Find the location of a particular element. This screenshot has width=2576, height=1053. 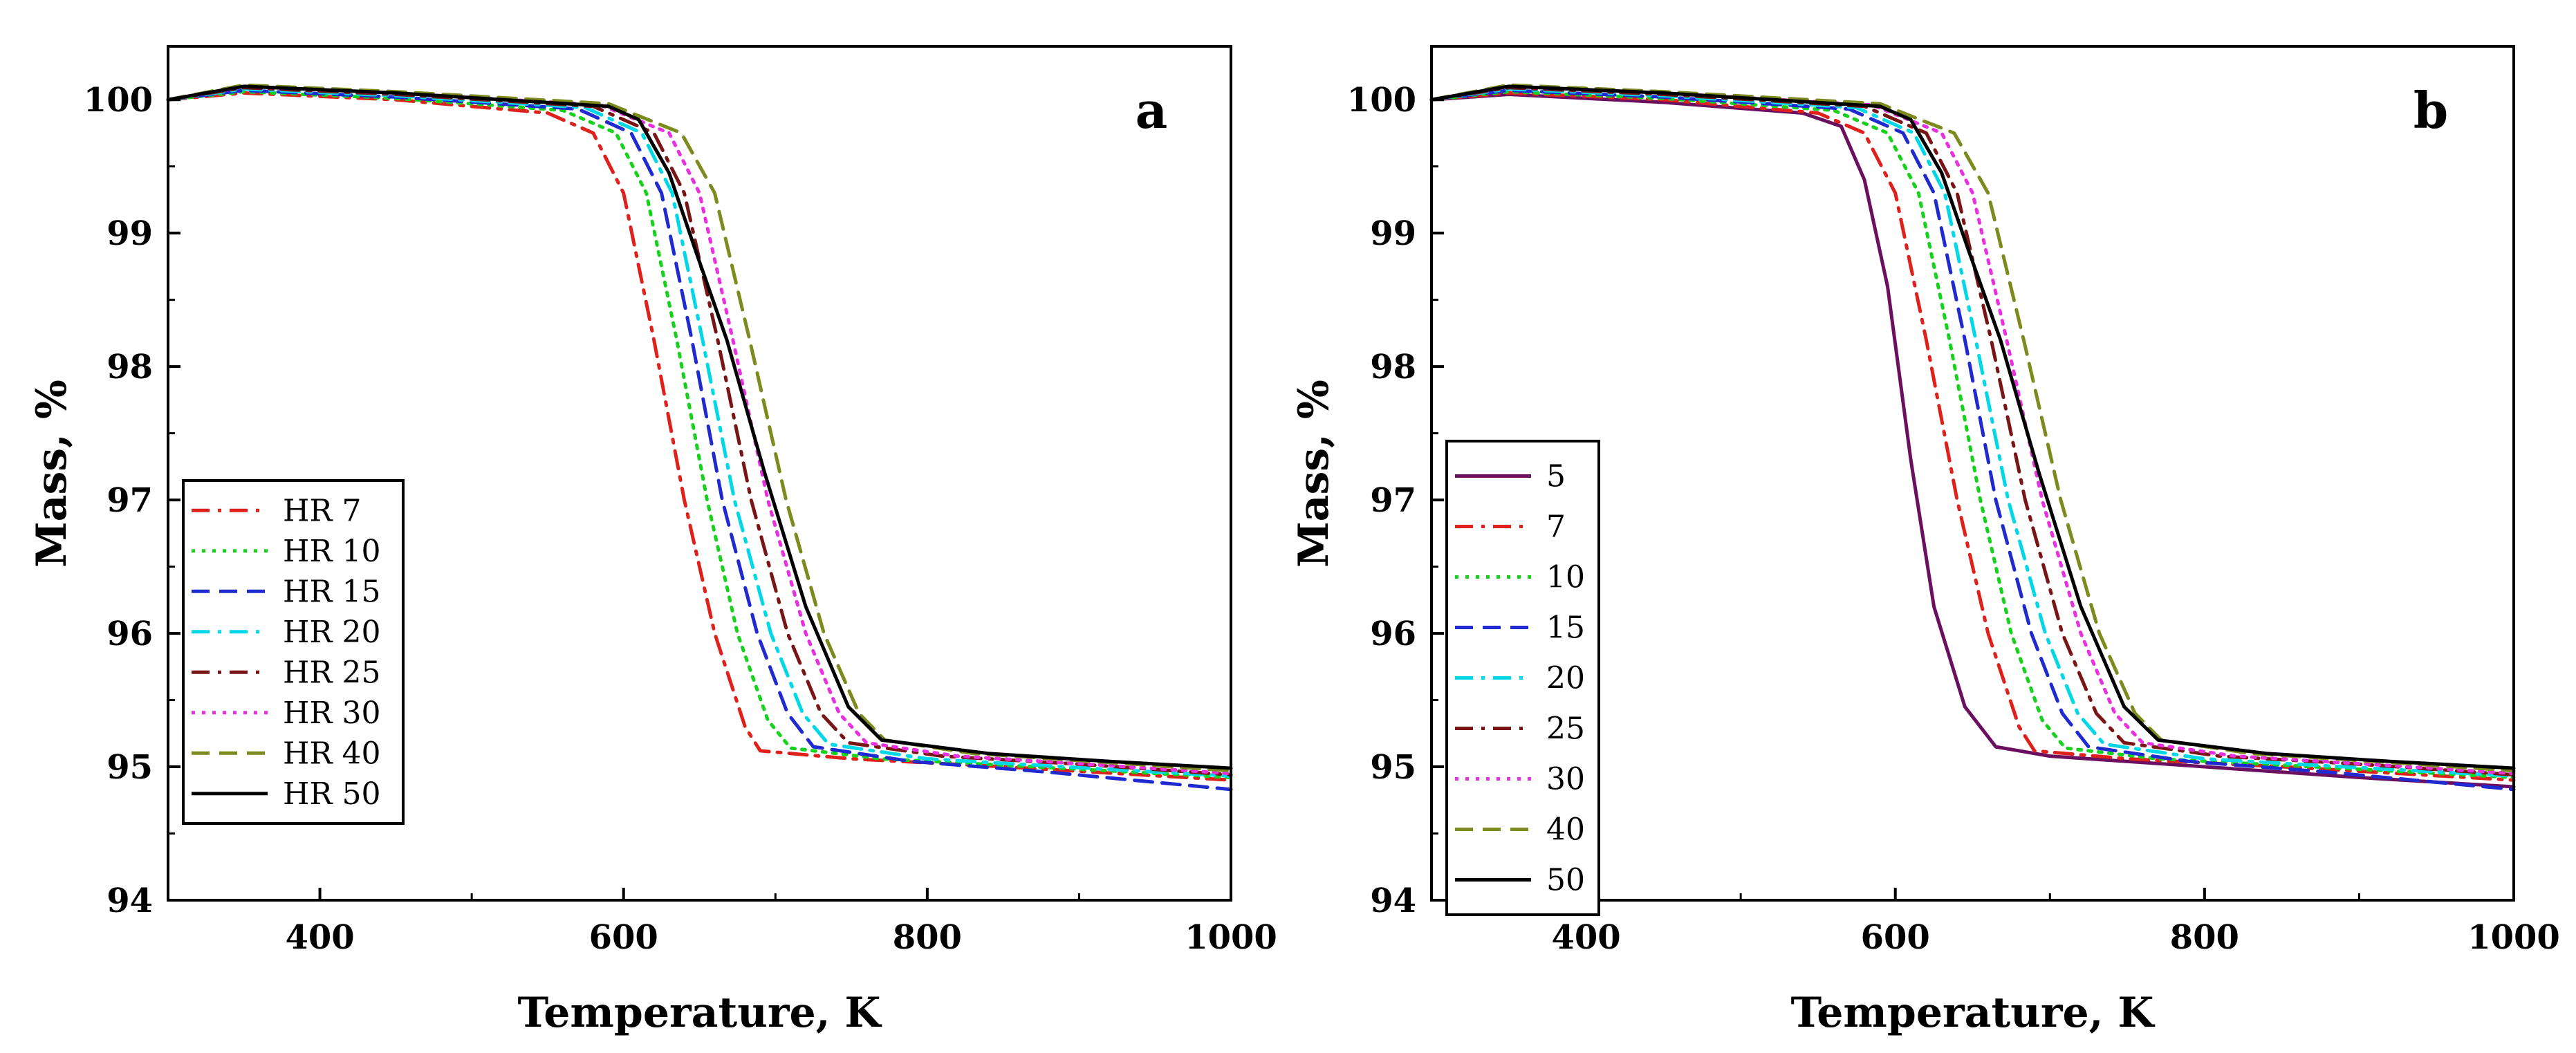

panel-b-y-axis-title: Mass, % is located at coordinates (1314, 474).